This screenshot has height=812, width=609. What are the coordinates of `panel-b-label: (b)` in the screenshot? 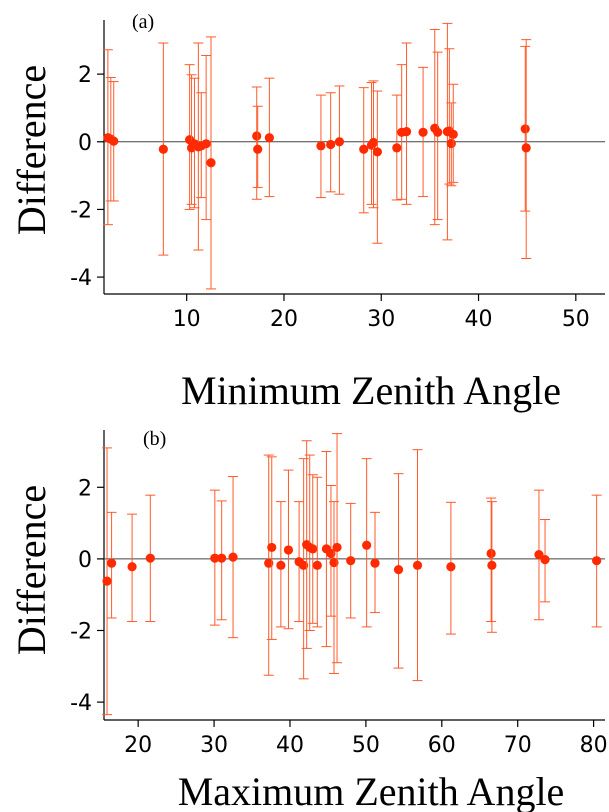 It's located at (154, 439).